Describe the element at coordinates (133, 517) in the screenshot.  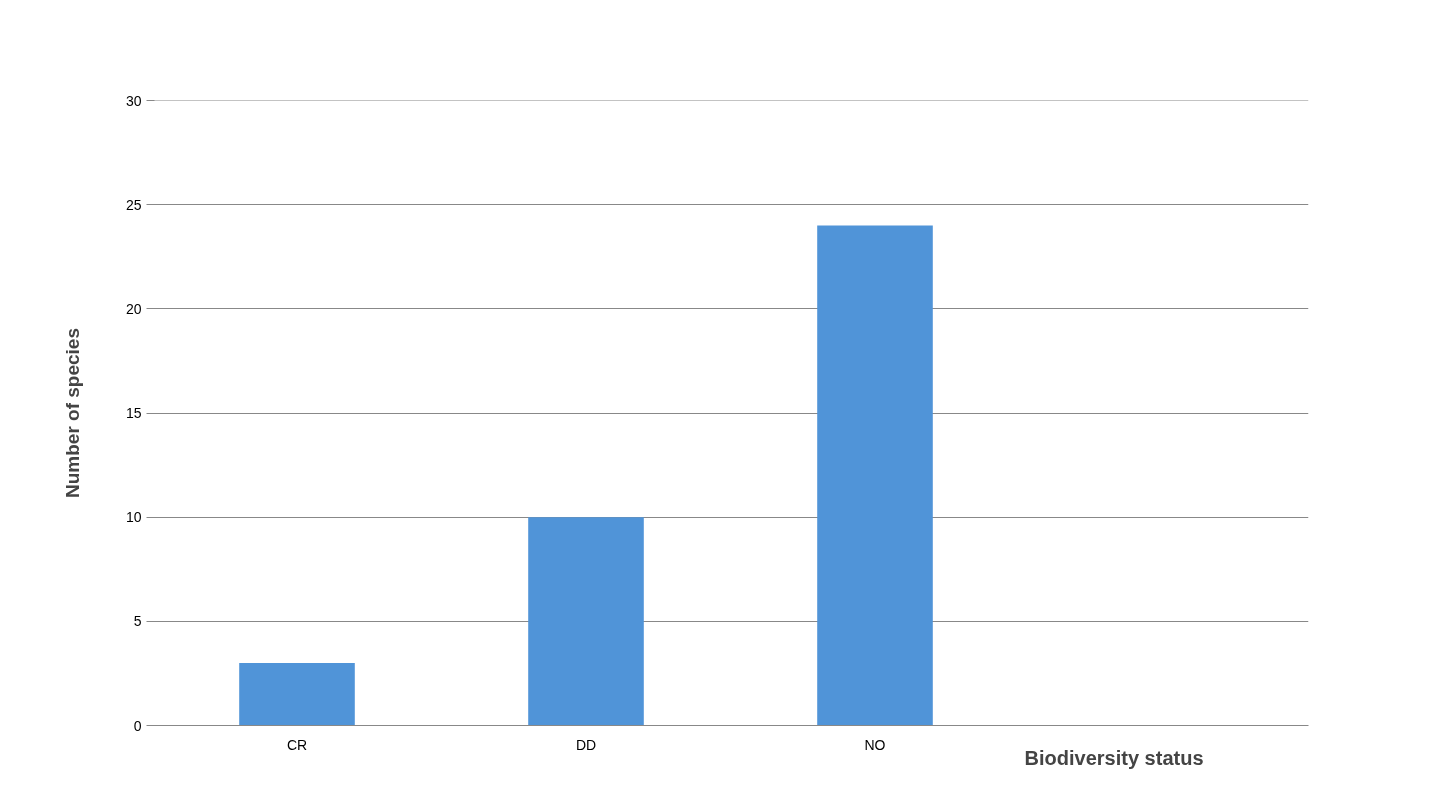
I see `y-tick-label: 10` at that location.